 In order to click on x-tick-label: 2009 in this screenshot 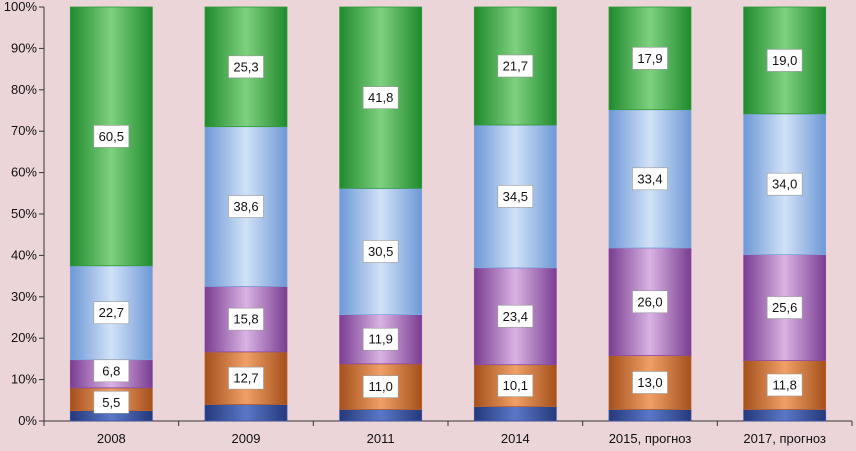, I will do `click(246, 438)`.